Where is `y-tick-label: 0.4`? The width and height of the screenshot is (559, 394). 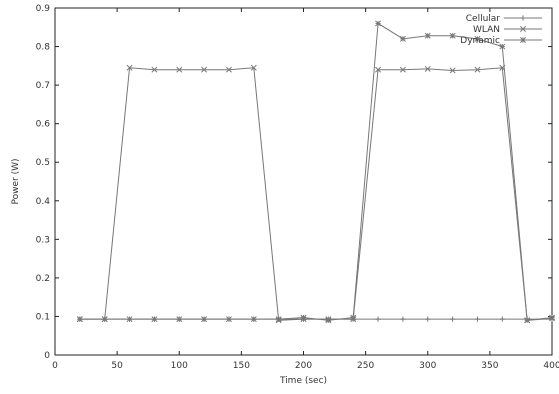 y-tick-label: 0.4 is located at coordinates (43, 202).